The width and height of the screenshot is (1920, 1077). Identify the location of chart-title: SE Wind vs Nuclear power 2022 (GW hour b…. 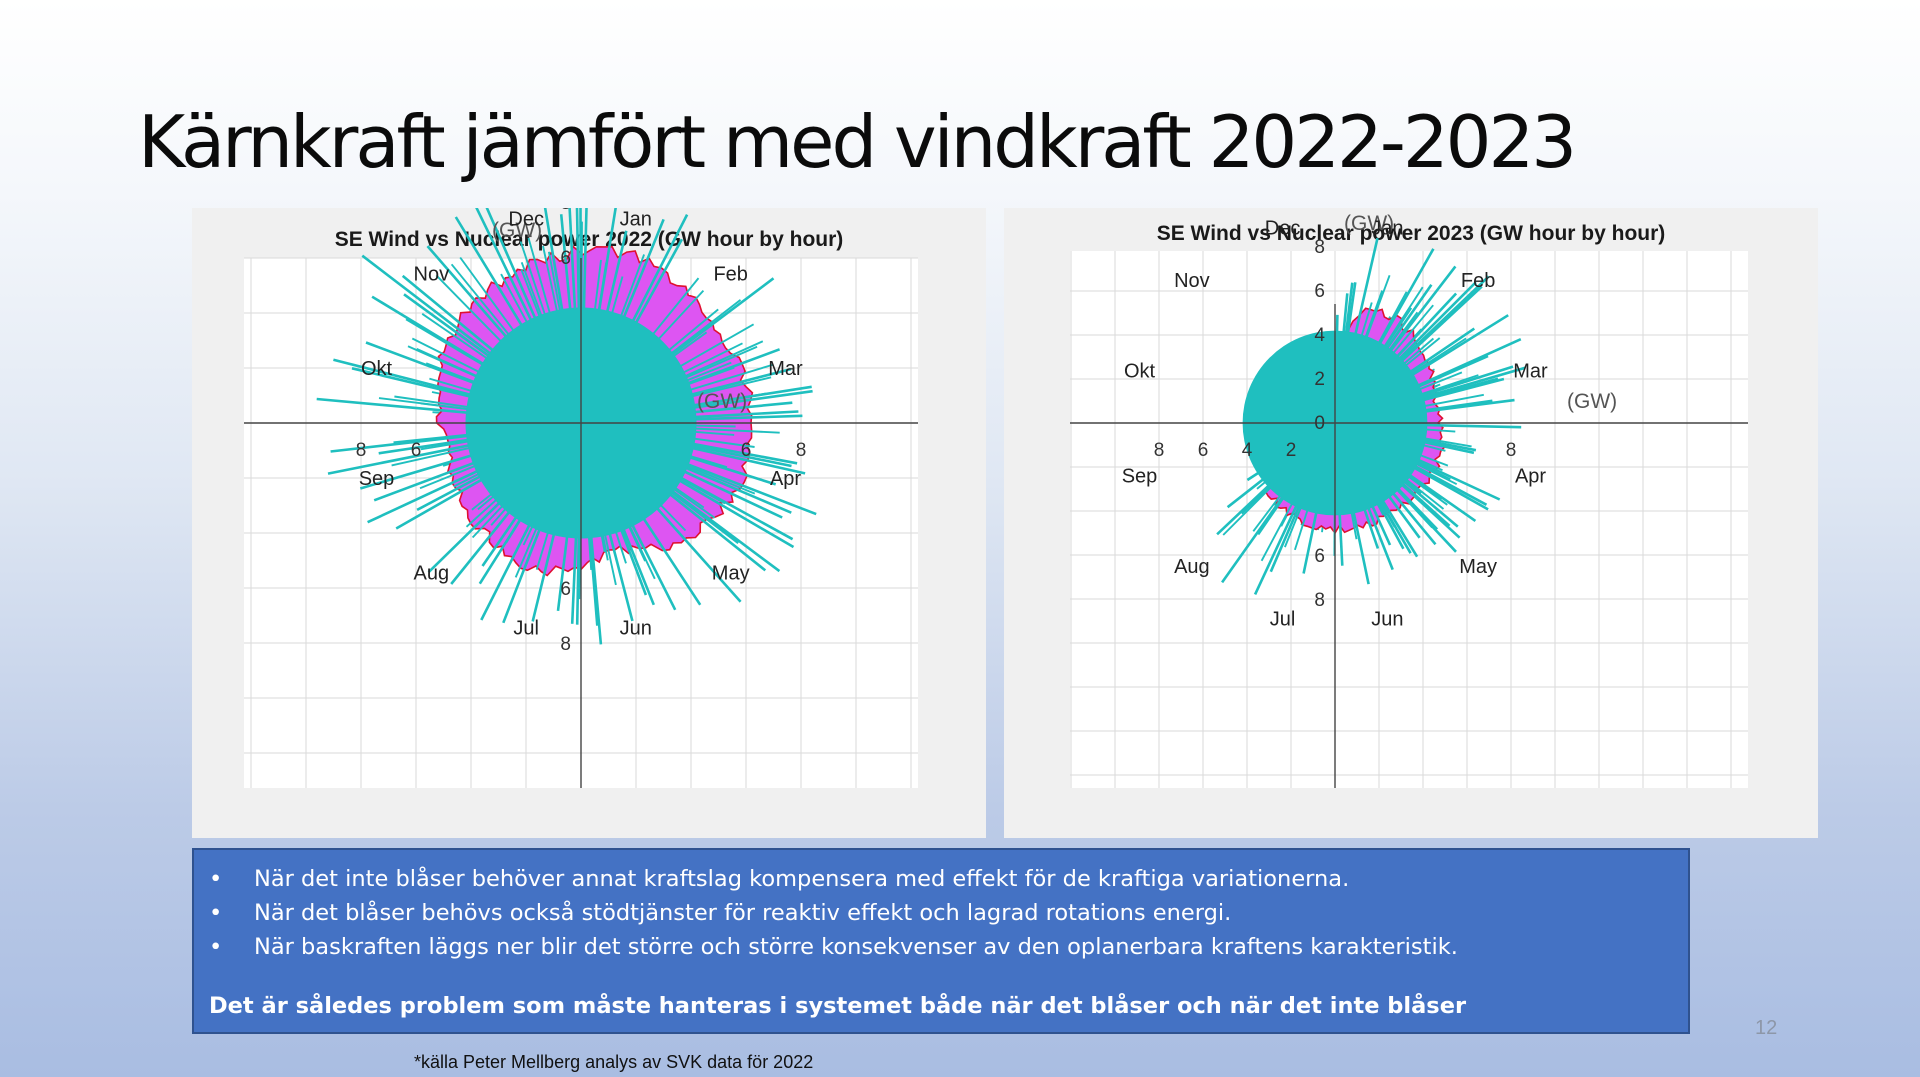
(589, 239).